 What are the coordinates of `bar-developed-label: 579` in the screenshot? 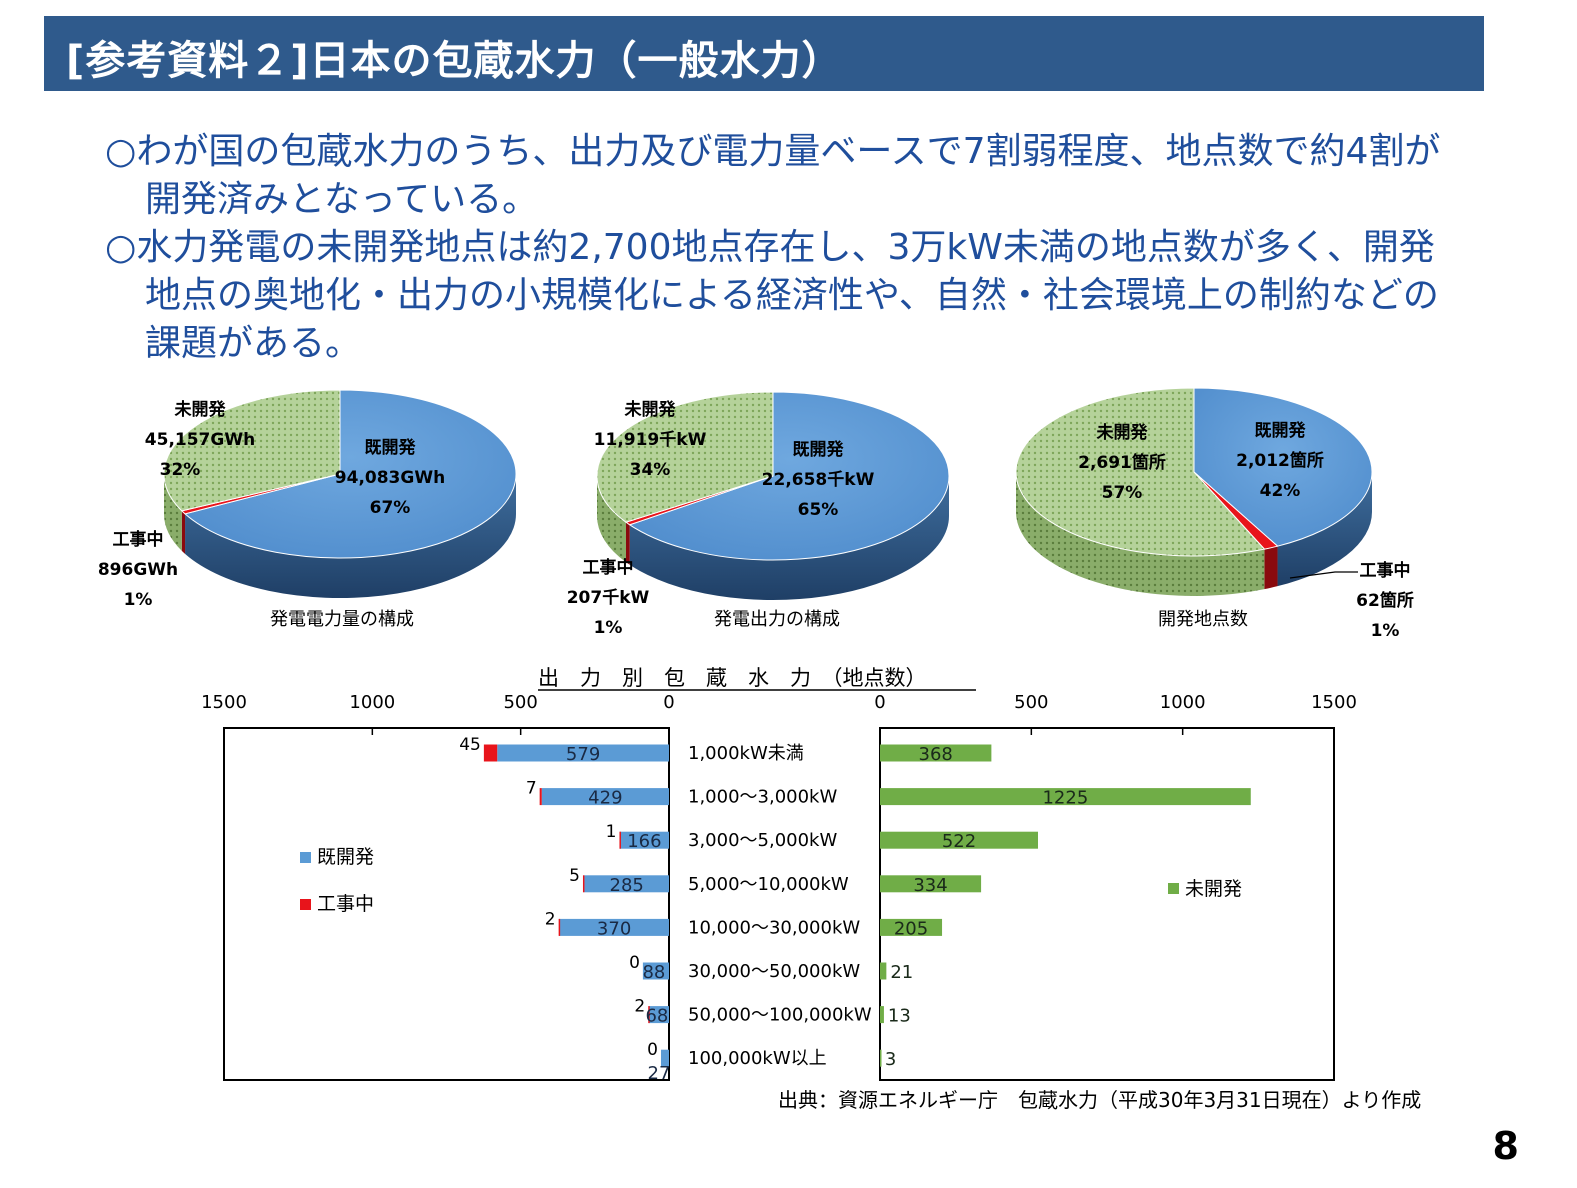 It's located at (583, 754).